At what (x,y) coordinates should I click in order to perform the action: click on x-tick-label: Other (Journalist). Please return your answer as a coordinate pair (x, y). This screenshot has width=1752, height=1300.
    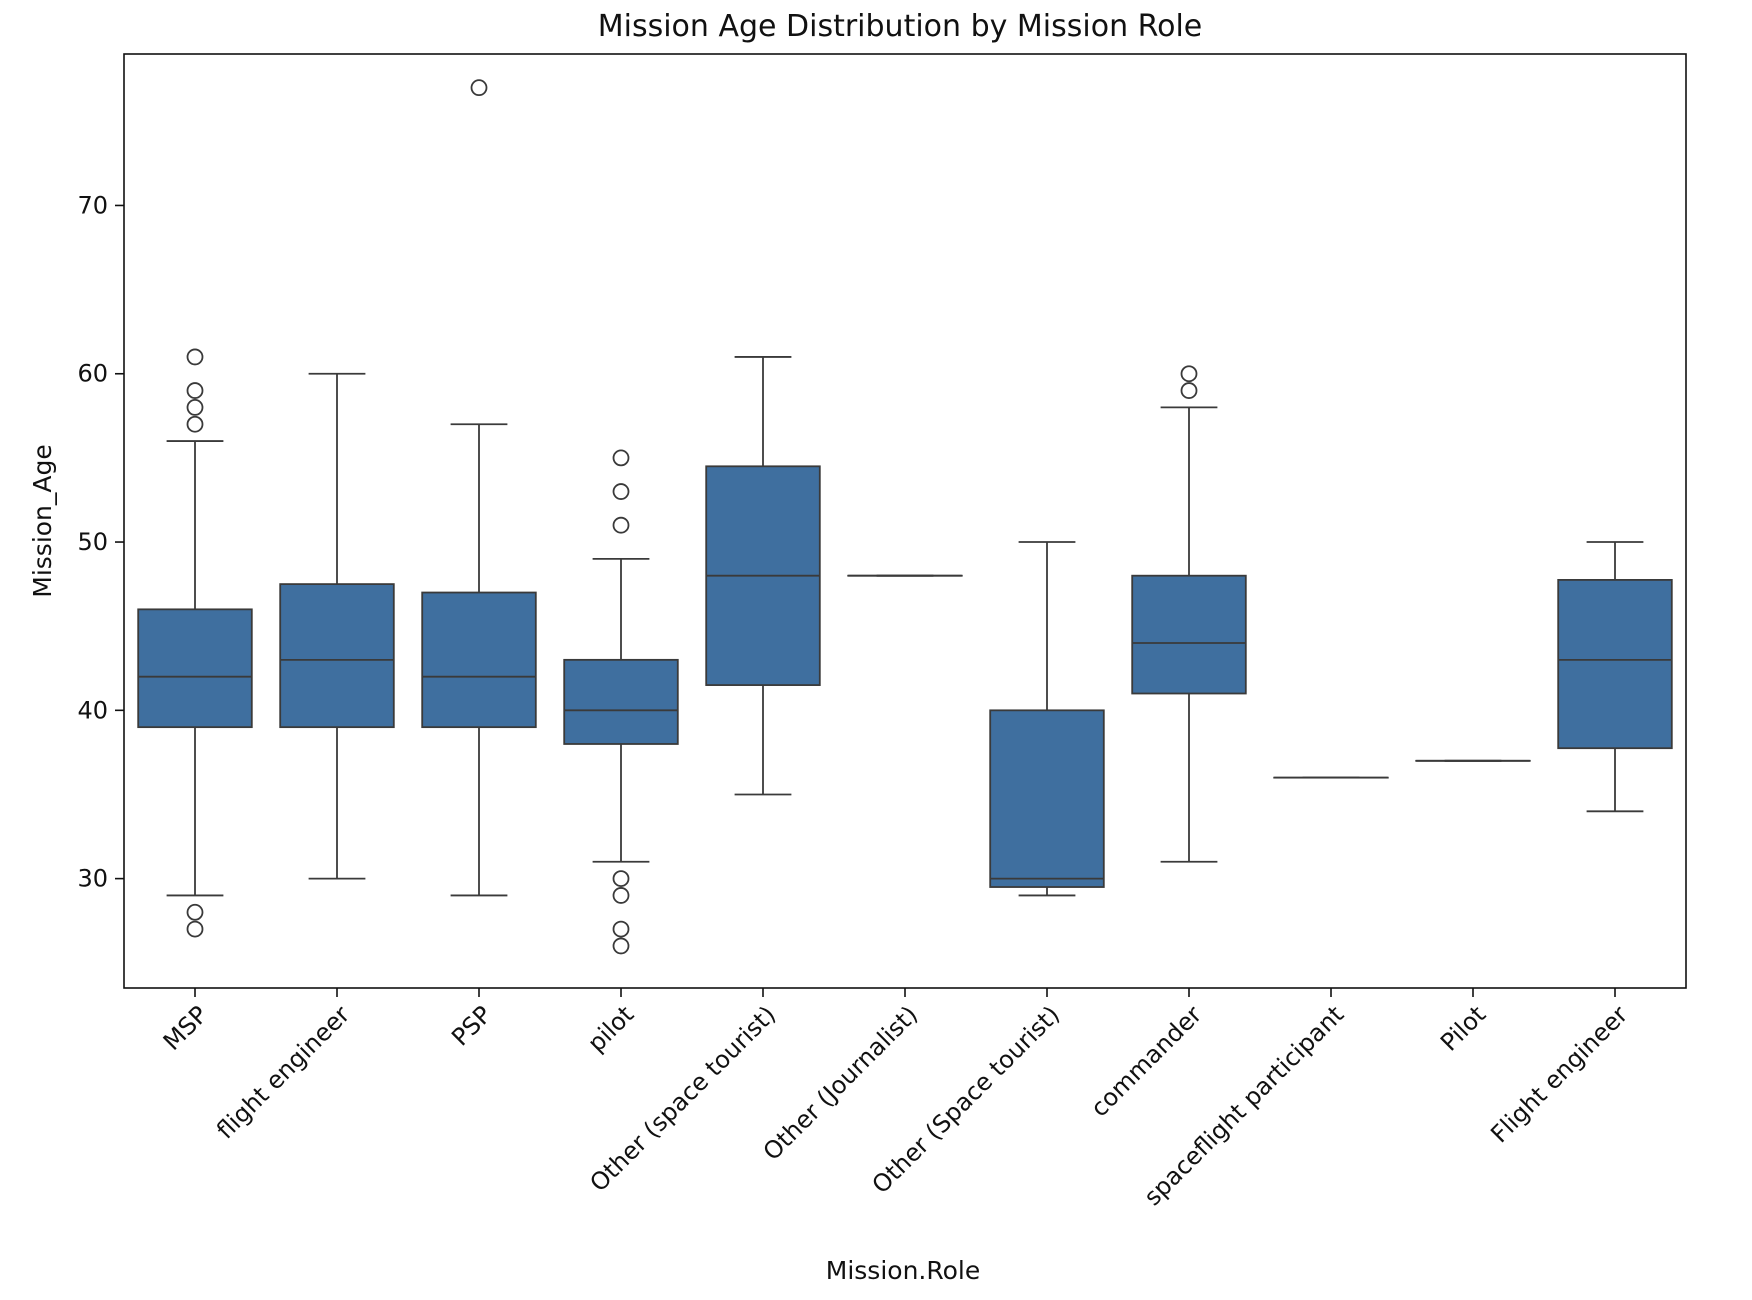
    Looking at the image, I should click on (841, 1083).